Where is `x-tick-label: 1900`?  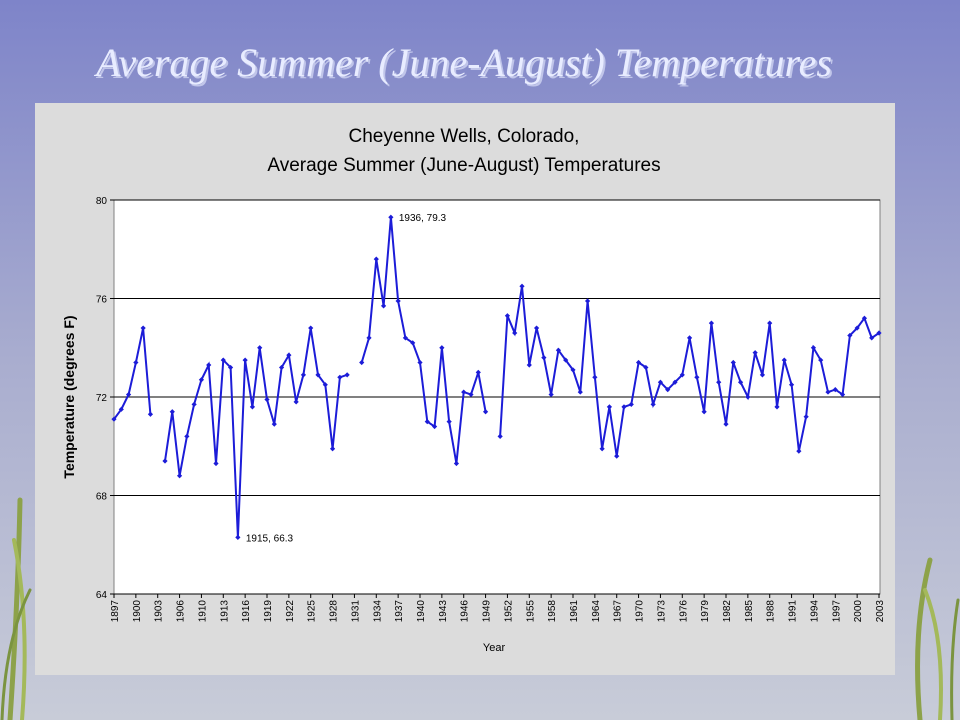
x-tick-label: 1900 is located at coordinates (137, 611).